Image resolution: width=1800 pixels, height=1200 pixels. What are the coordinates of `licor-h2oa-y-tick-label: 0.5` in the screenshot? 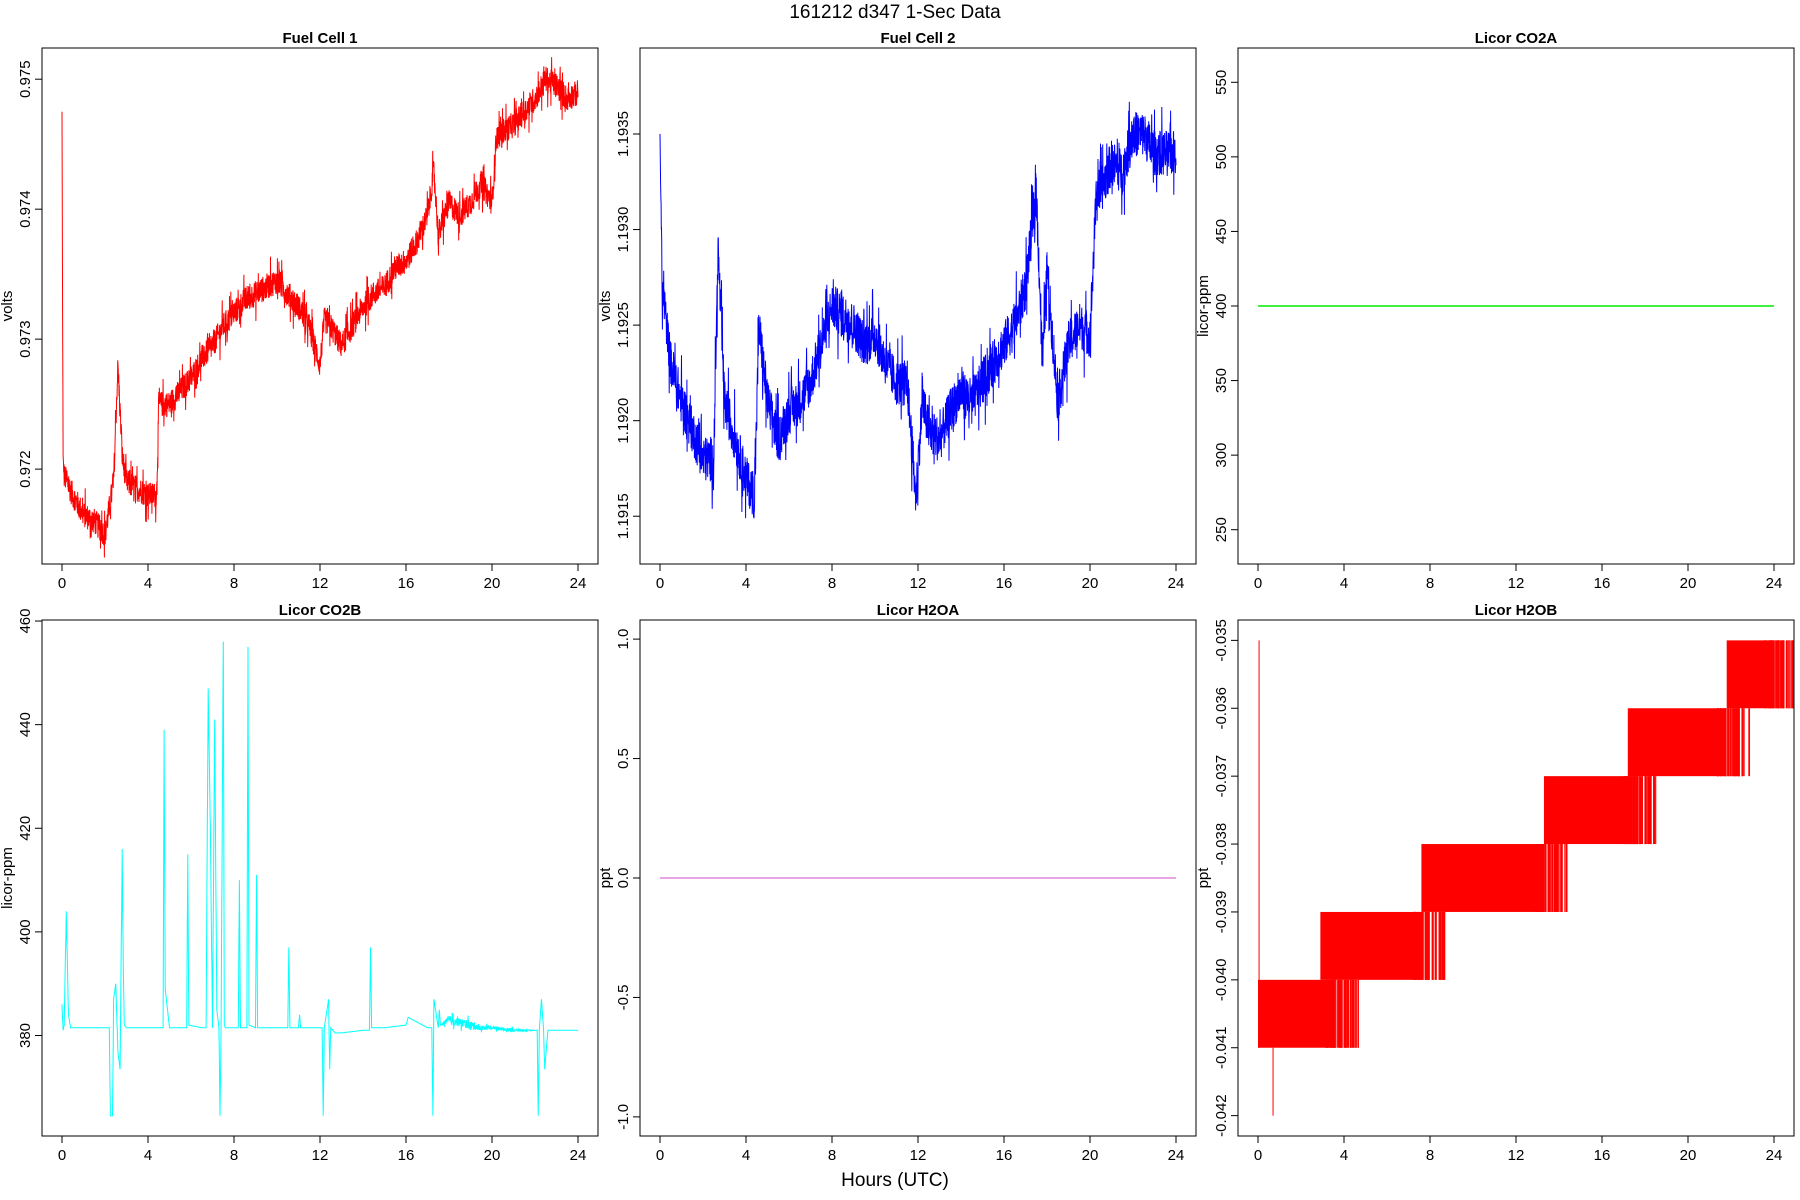 It's located at (623, 758).